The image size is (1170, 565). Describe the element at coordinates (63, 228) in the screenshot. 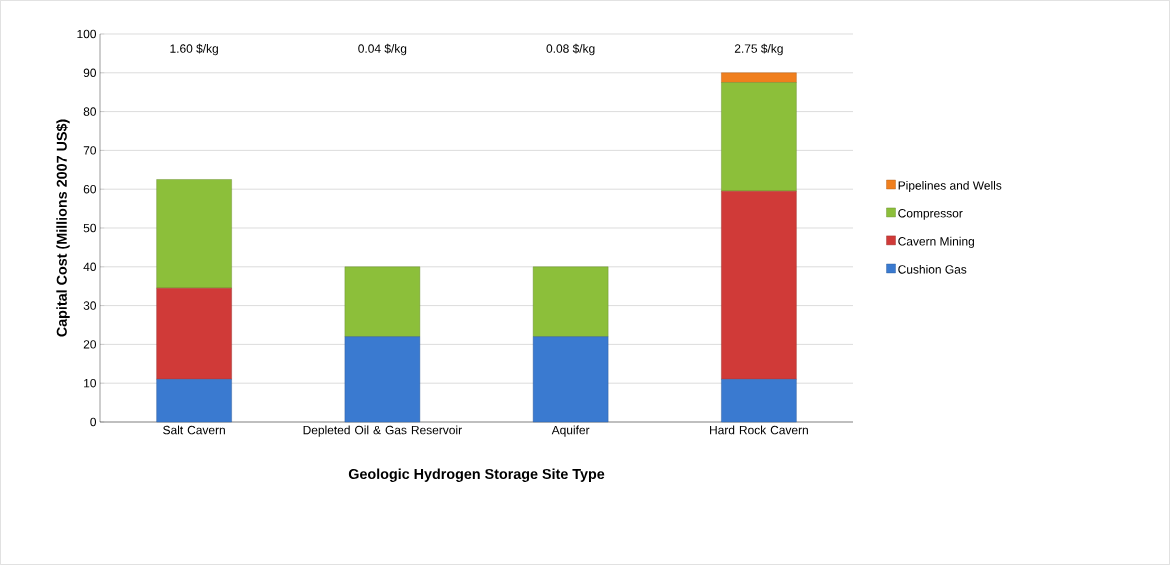

I see `y-axis-title: Capital Cost (Millions 2007 US$)` at that location.